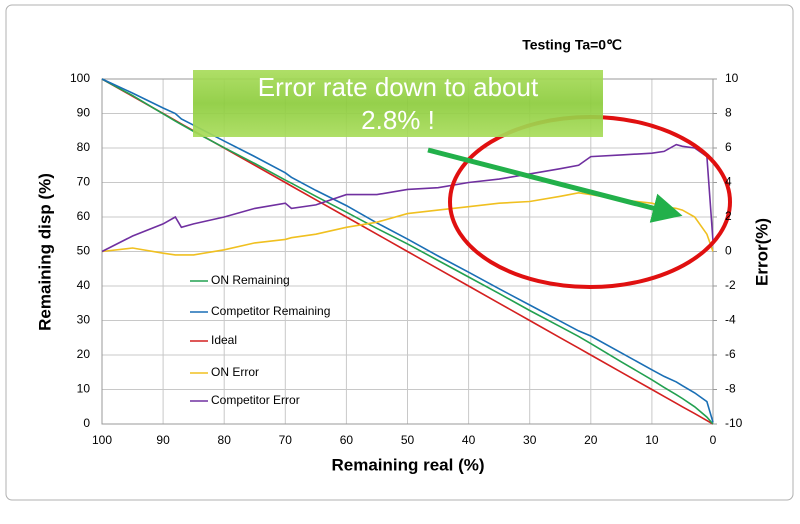 Image resolution: width=800 pixels, height=524 pixels. Describe the element at coordinates (728, 216) in the screenshot. I see `y2-tick-label: 2` at that location.